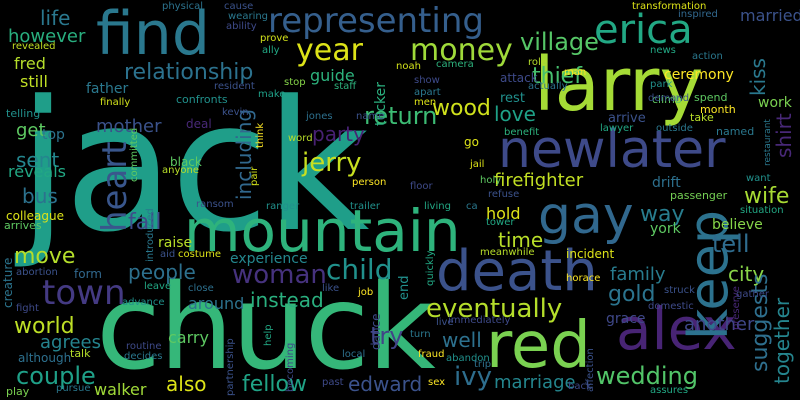  Describe the element at coordinates (557, 76) in the screenshot. I see `word-thief: thief` at that location.